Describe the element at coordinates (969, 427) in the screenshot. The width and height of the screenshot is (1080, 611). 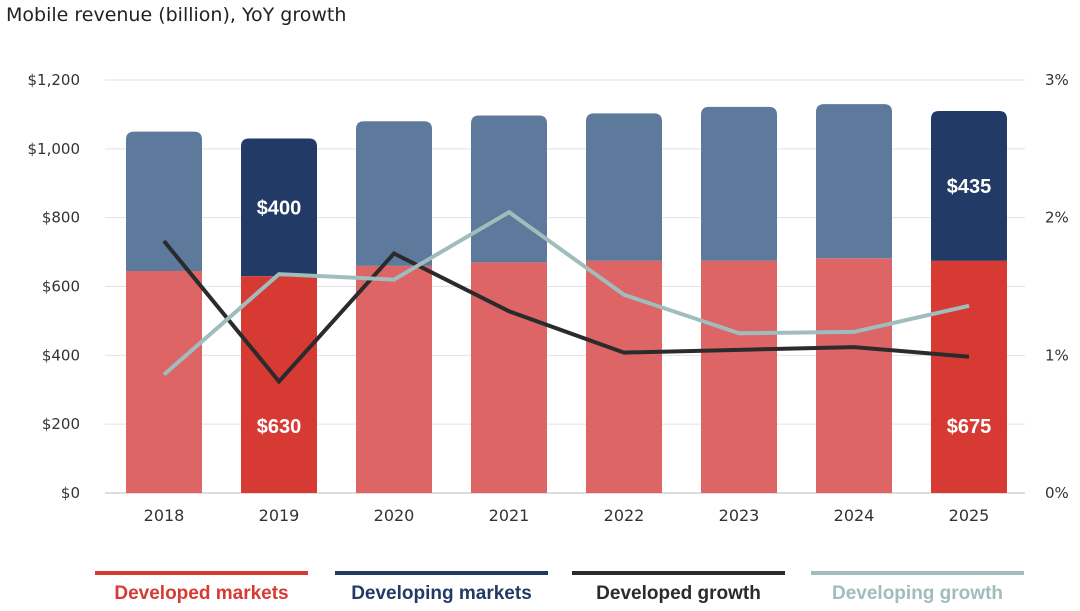
I see `data-label: $675` at that location.